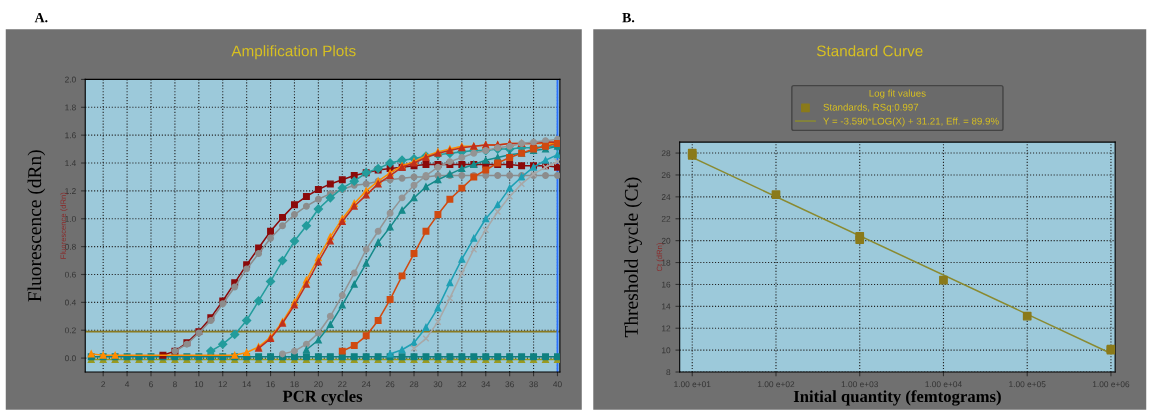 The width and height of the screenshot is (1152, 418). What do you see at coordinates (293, 52) in the screenshot?
I see `chart-title: Amplification Plots` at bounding box center [293, 52].